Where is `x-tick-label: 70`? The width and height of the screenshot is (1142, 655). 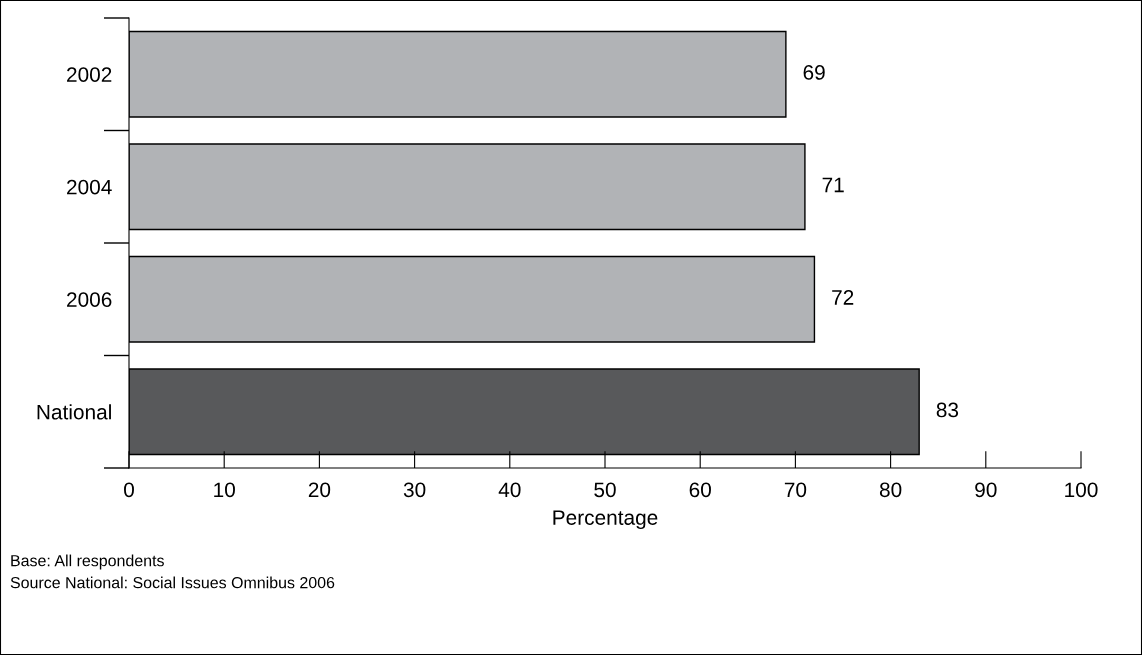
x-tick-label: 70 is located at coordinates (795, 490).